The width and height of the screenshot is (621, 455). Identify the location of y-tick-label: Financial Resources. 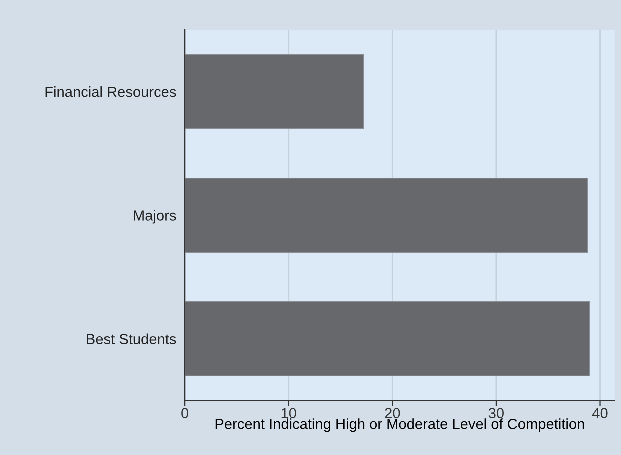
(111, 92).